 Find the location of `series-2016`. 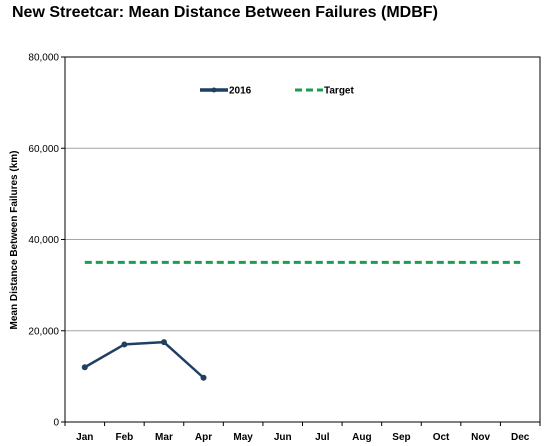

series-2016 is located at coordinates (144, 360).